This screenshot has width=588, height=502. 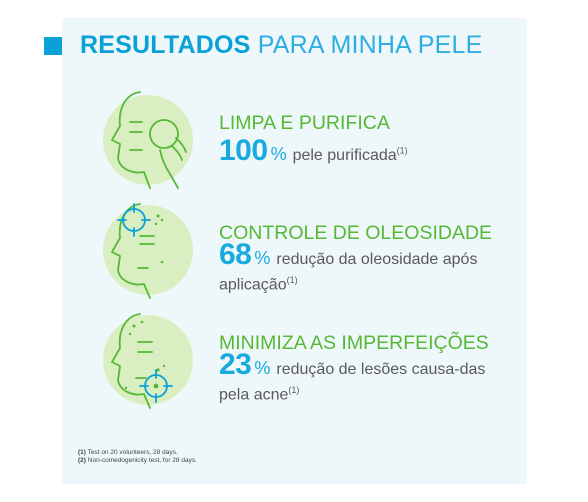 What do you see at coordinates (304, 123) in the screenshot?
I see `benefit-title: LIMPA E PURIFICA` at bounding box center [304, 123].